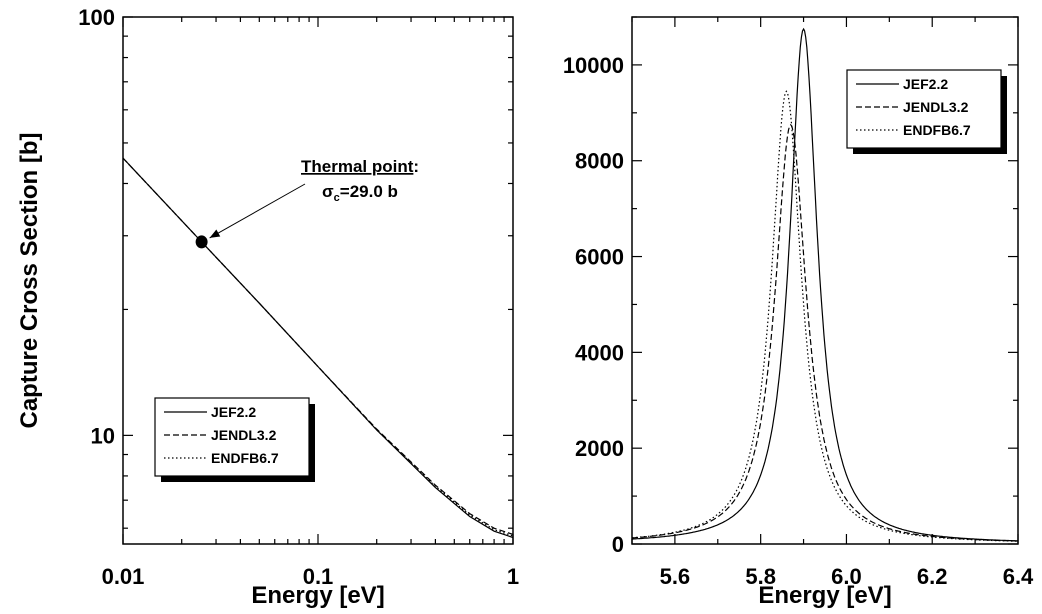  What do you see at coordinates (96, 17) in the screenshot?
I see `left-y-tick-label: 100` at bounding box center [96, 17].